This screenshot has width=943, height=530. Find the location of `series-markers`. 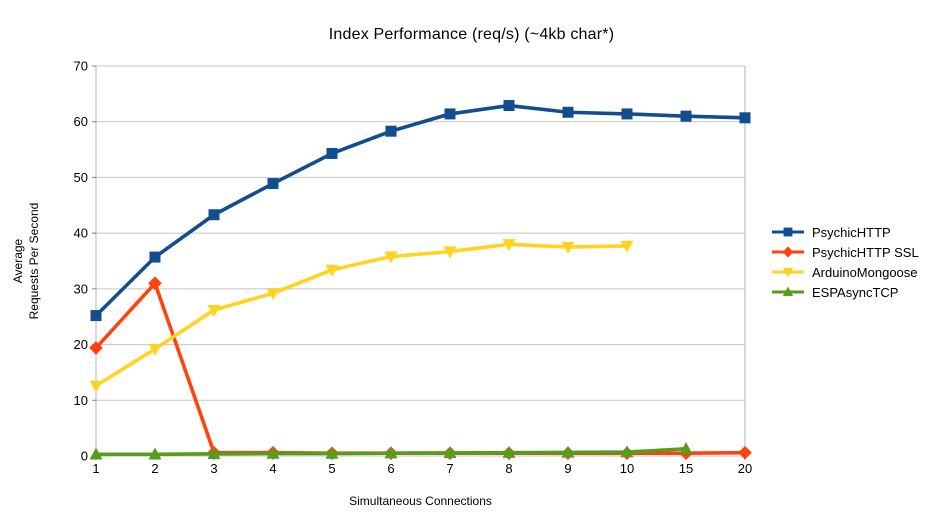

series-markers is located at coordinates (391, 450).